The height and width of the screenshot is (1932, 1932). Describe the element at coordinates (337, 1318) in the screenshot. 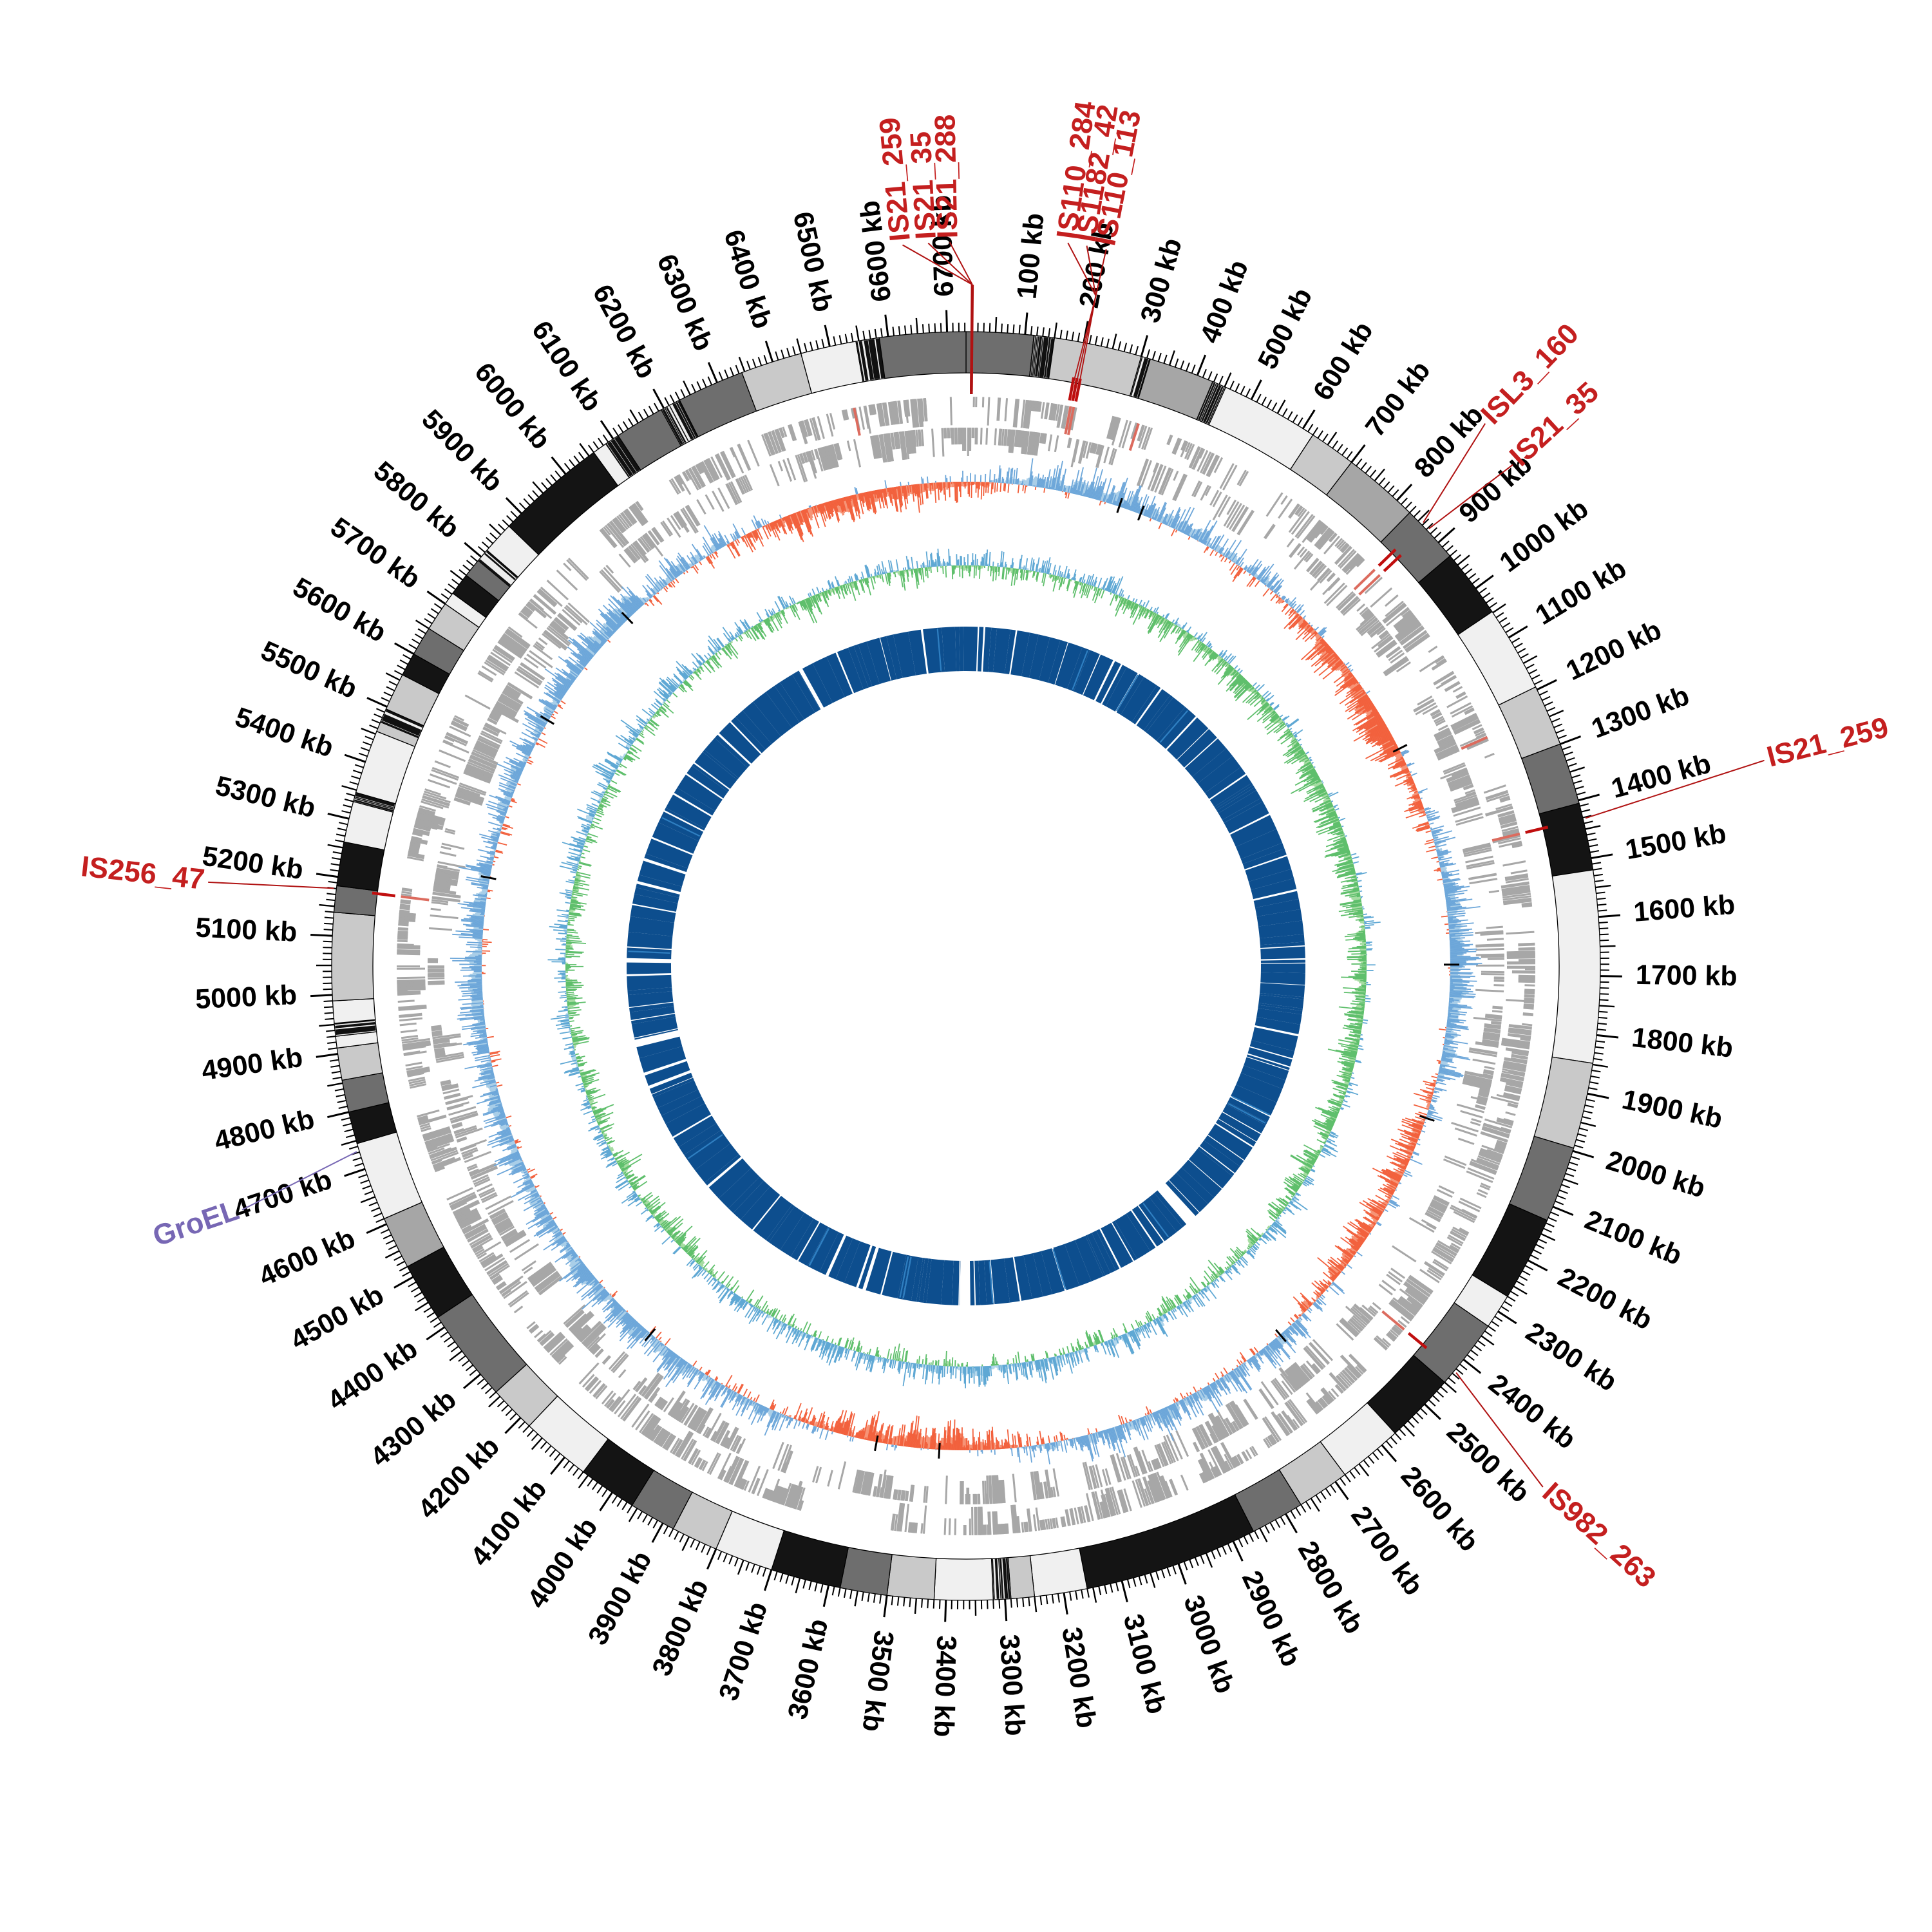

I see `tick-label: 4500 kb` at that location.